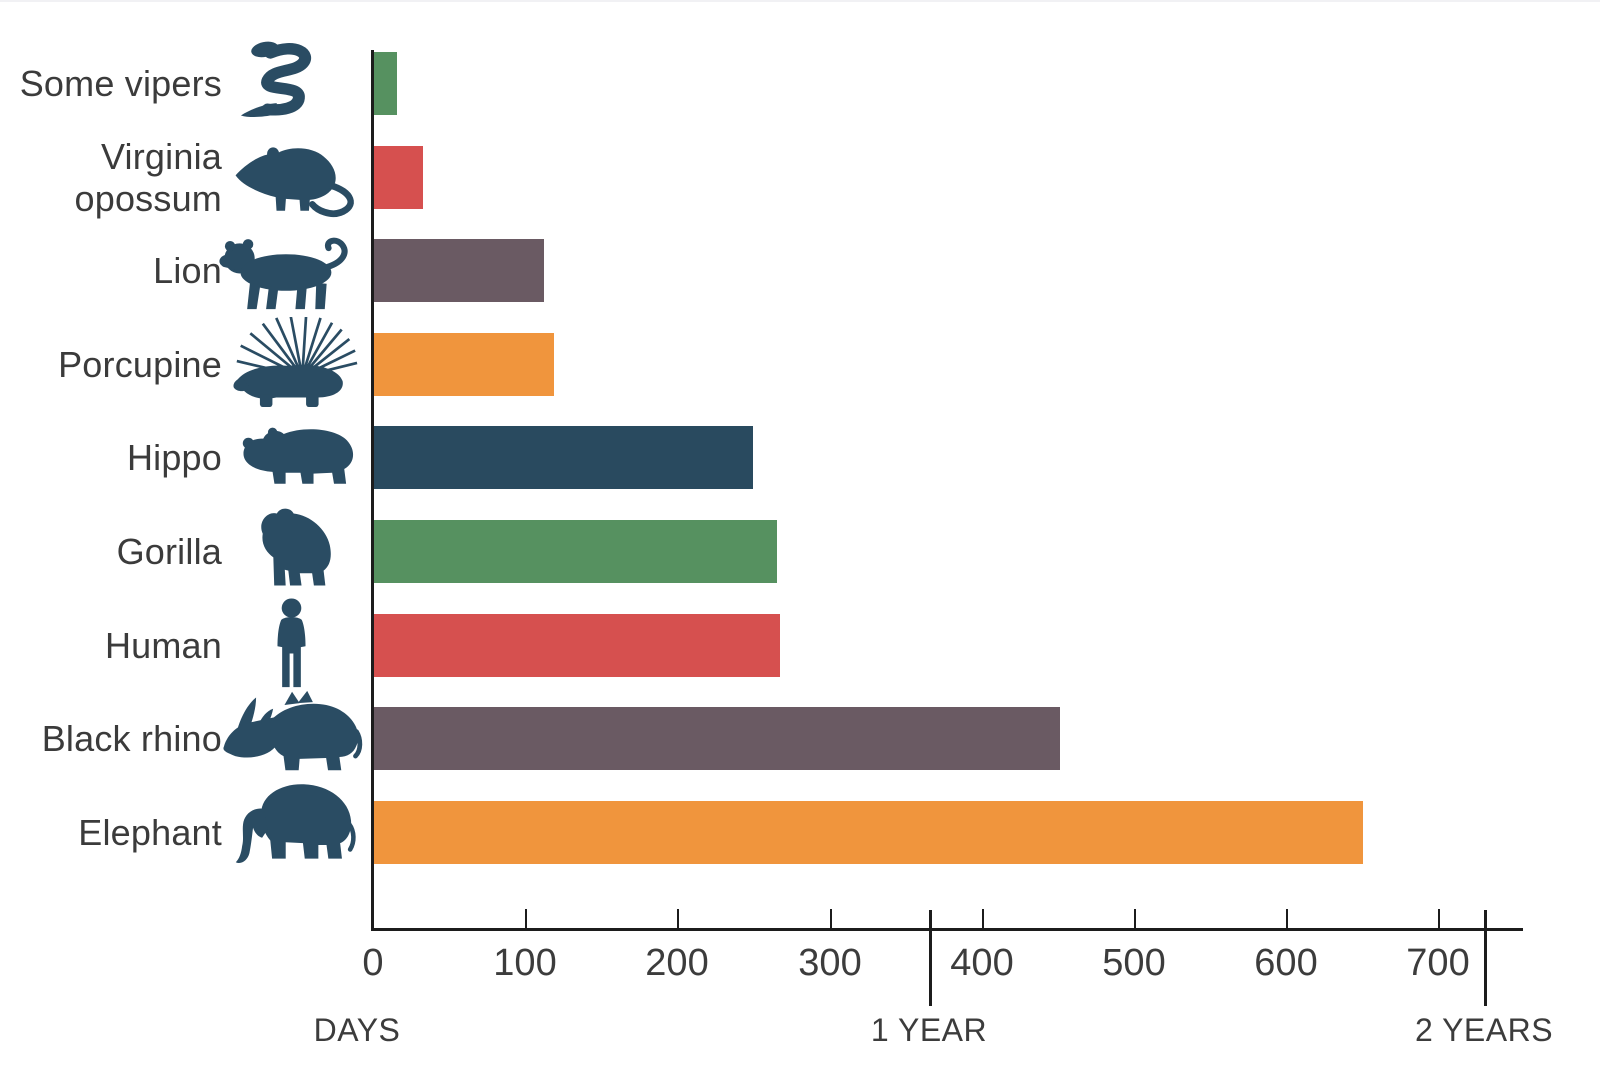 The width and height of the screenshot is (1600, 1090). Describe the element at coordinates (563, 457) in the screenshot. I see `bar-hippo` at that location.